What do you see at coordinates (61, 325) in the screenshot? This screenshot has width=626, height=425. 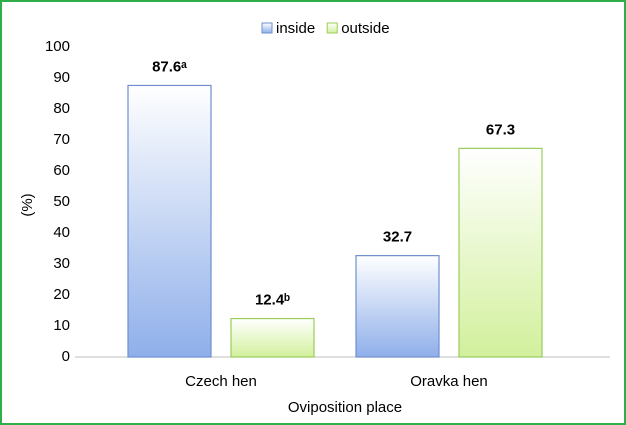 I see `y-tick-label: 10` at bounding box center [61, 325].